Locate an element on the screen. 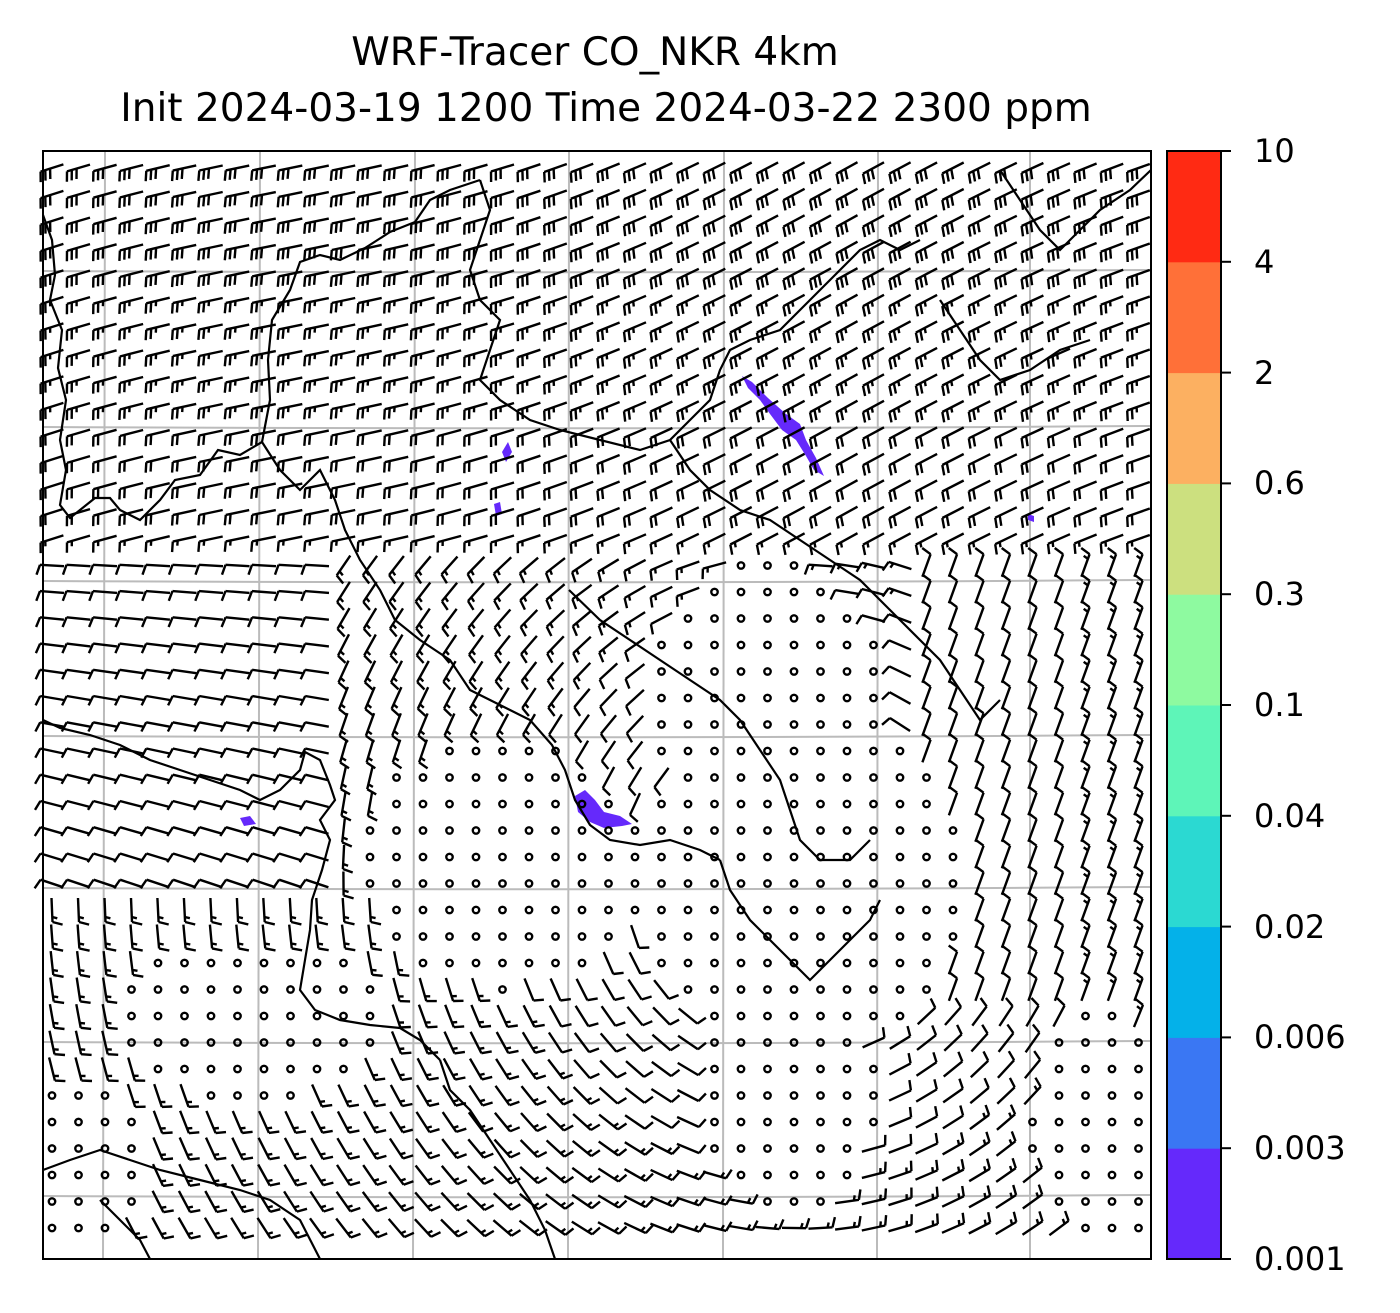 The image size is (1400, 1313). map-title-line1: WRF-Tracer CO_NKR 4km is located at coordinates (595, 52).